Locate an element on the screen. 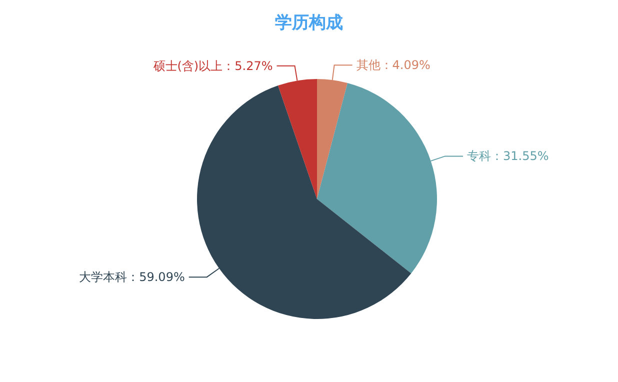  slice-label: 硕士(含)以上 is located at coordinates (187, 65).